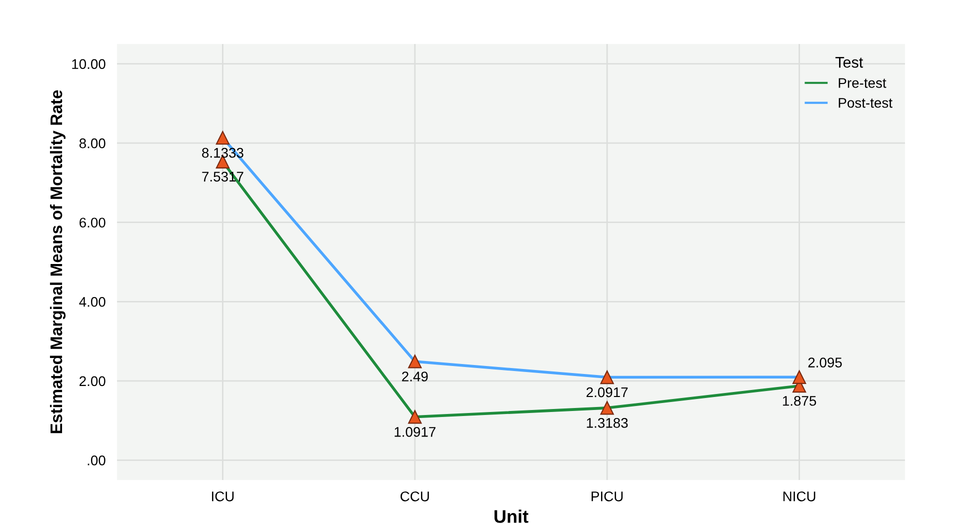 This screenshot has height=524, width=963. What do you see at coordinates (862, 83) in the screenshot?
I see `legend-label: Pre-test` at bounding box center [862, 83].